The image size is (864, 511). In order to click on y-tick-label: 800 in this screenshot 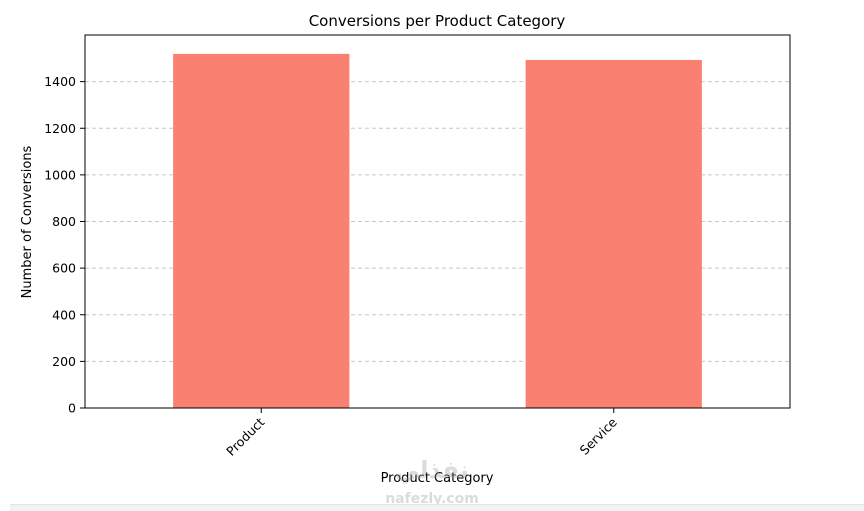, I will do `click(64, 221)`.